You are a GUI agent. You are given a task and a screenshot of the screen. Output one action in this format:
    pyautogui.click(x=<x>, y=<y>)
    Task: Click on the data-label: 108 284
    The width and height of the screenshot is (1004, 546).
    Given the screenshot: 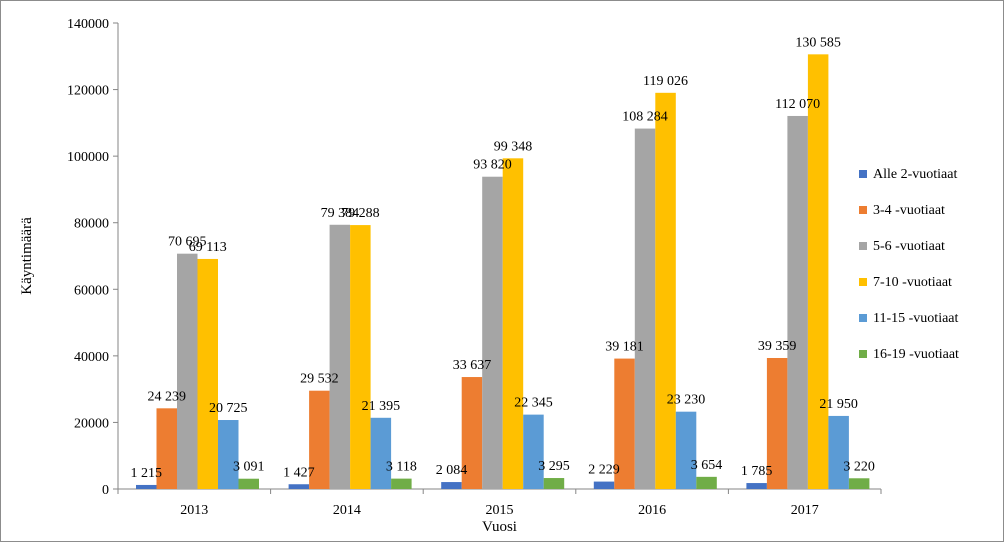 What is the action you would take?
    pyautogui.click(x=645, y=117)
    